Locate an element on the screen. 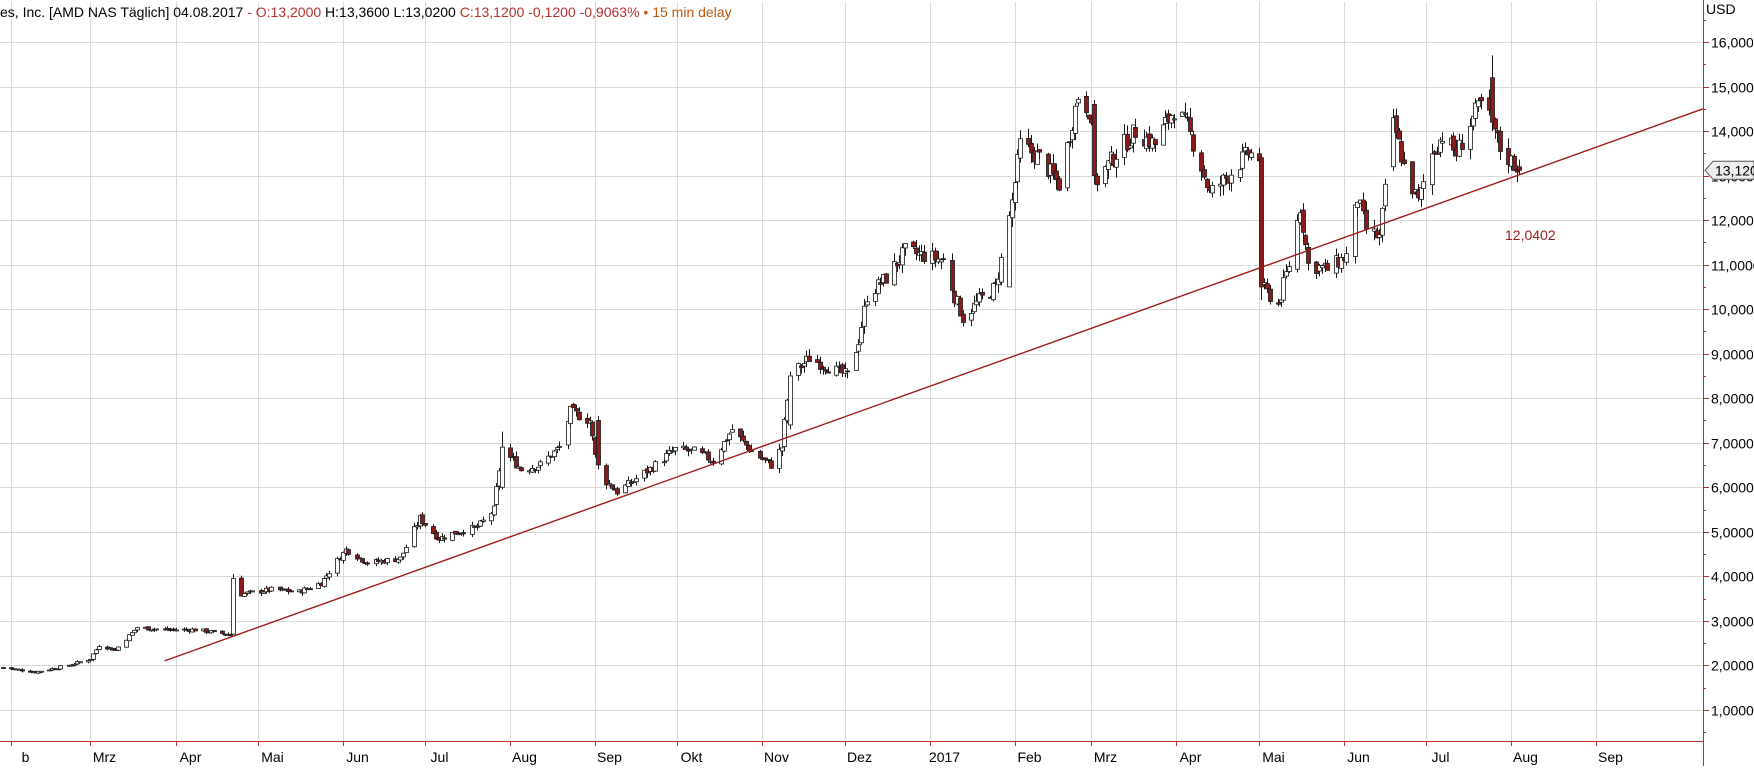 This screenshot has width=1754, height=771. x-tick-label: Aug is located at coordinates (1525, 757).